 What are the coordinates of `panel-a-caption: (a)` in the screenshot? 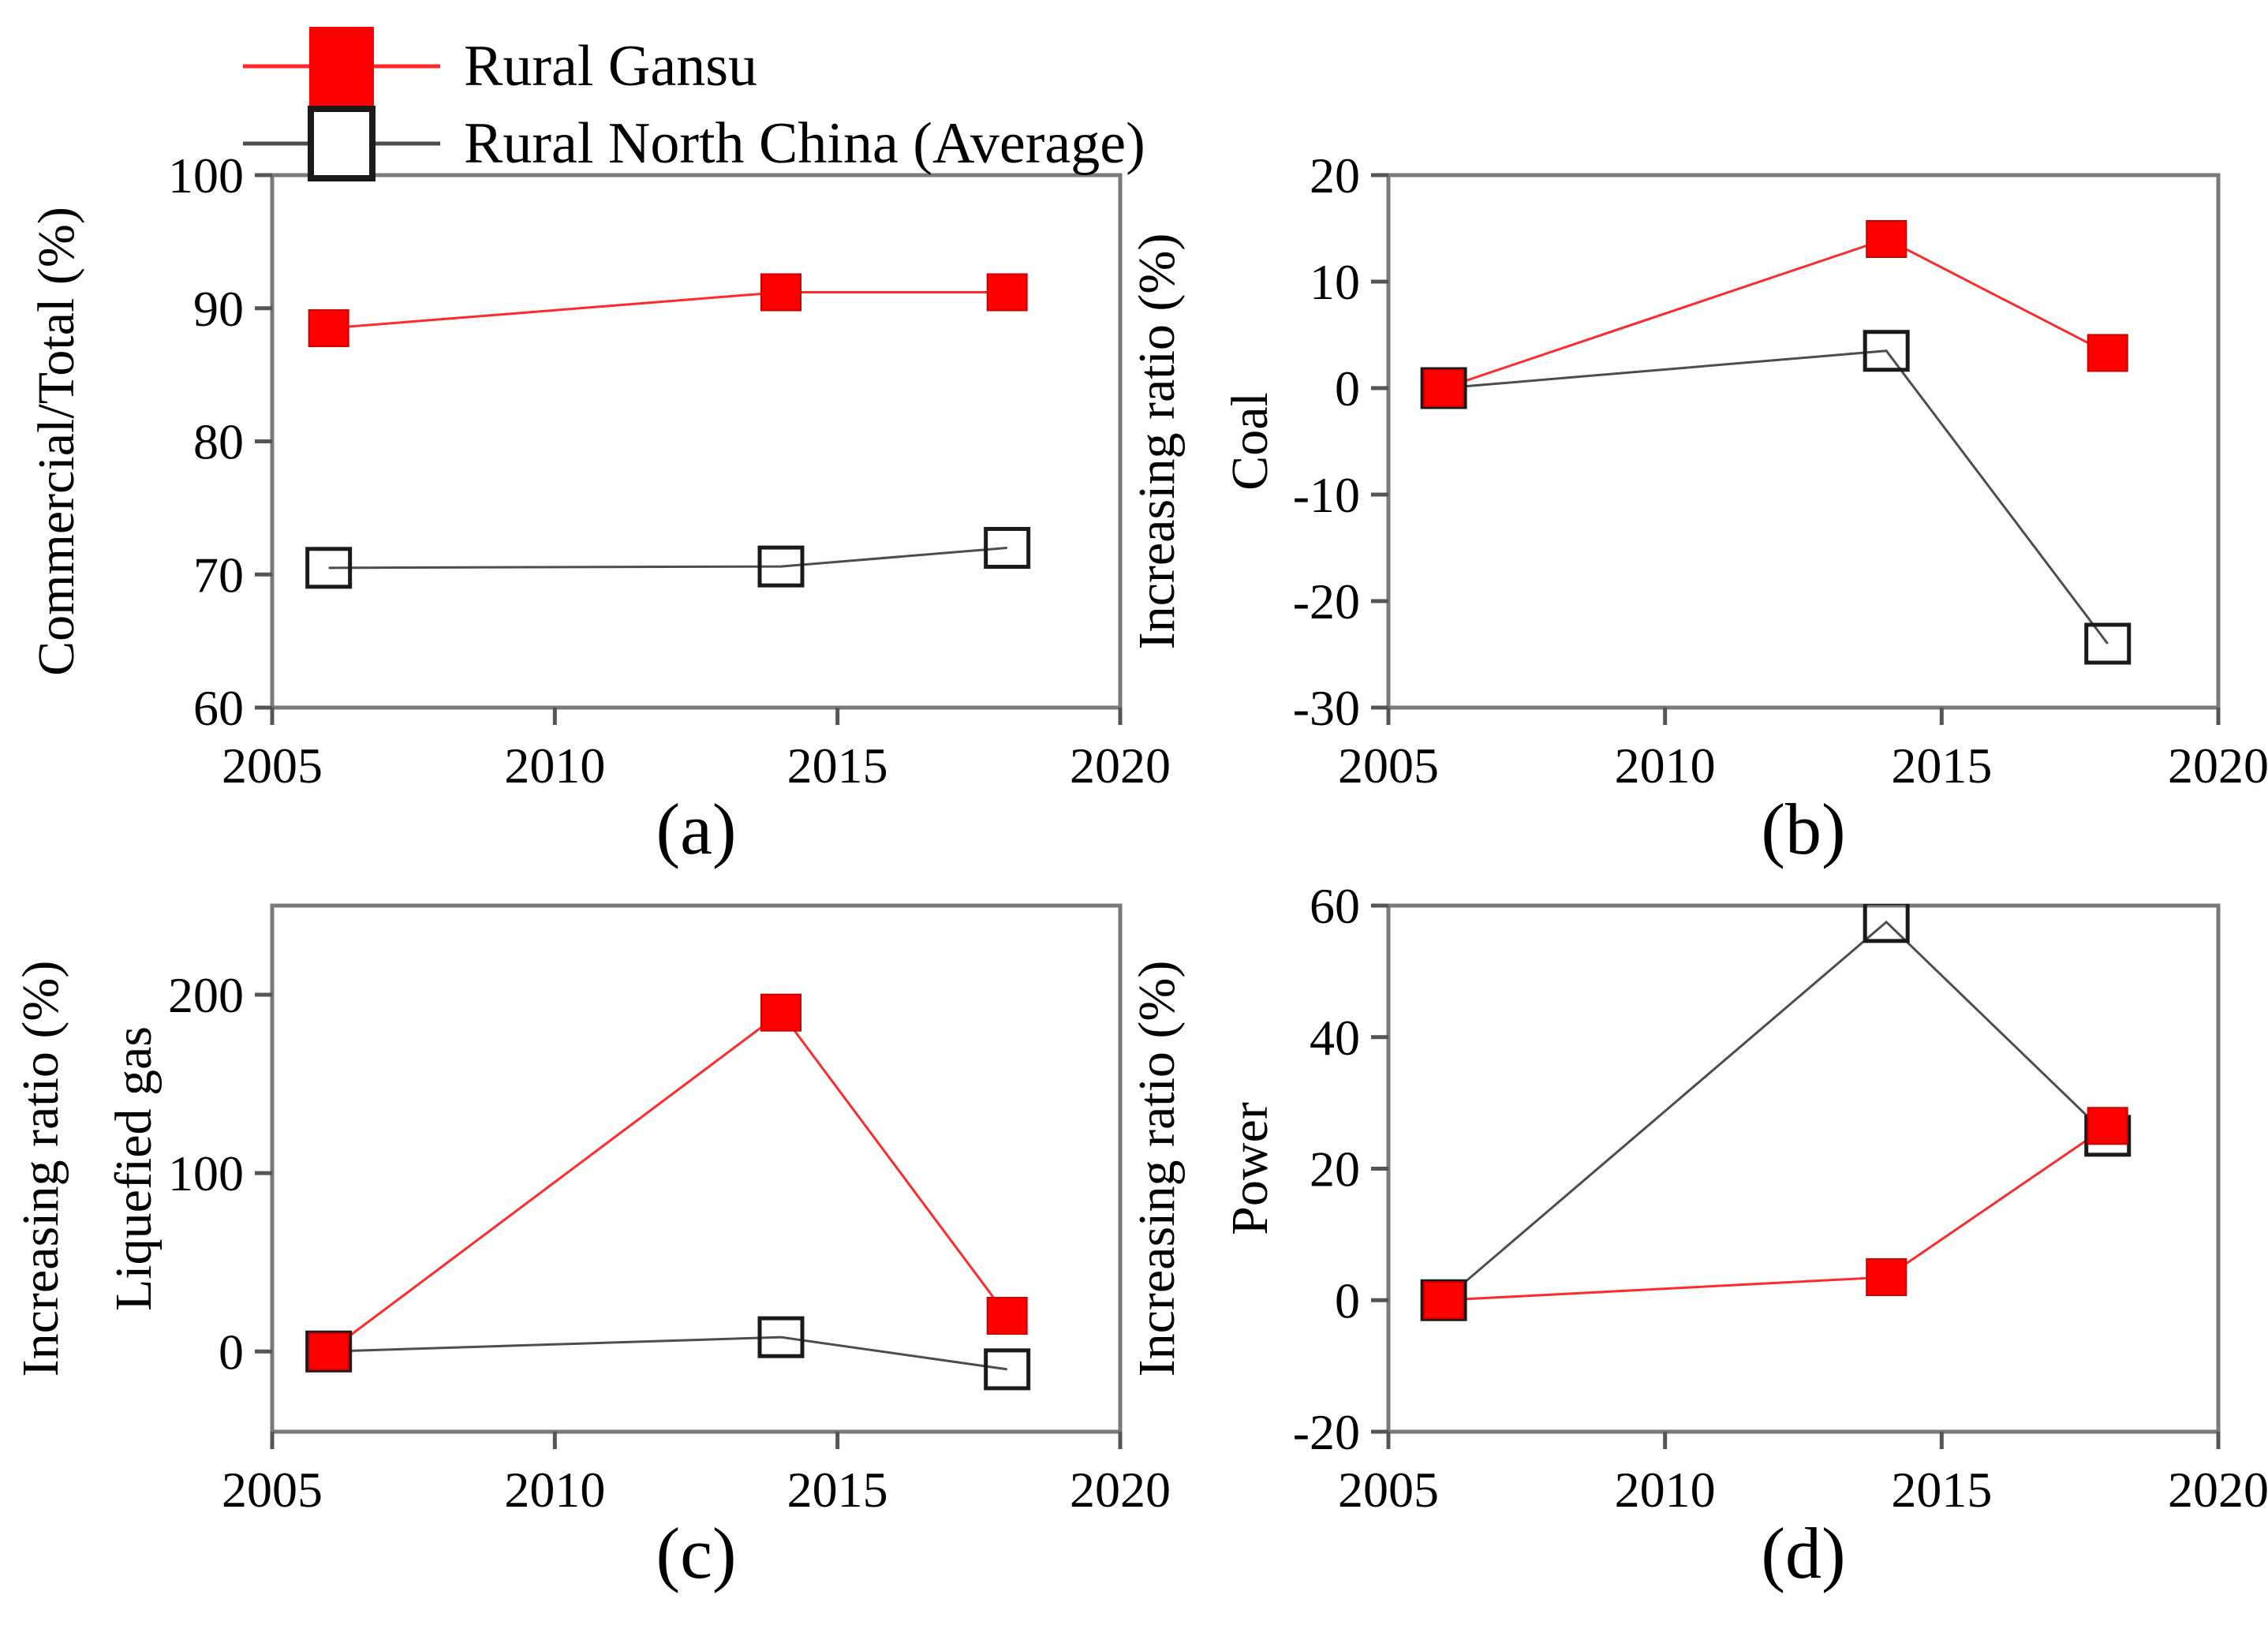 It's located at (696, 829).